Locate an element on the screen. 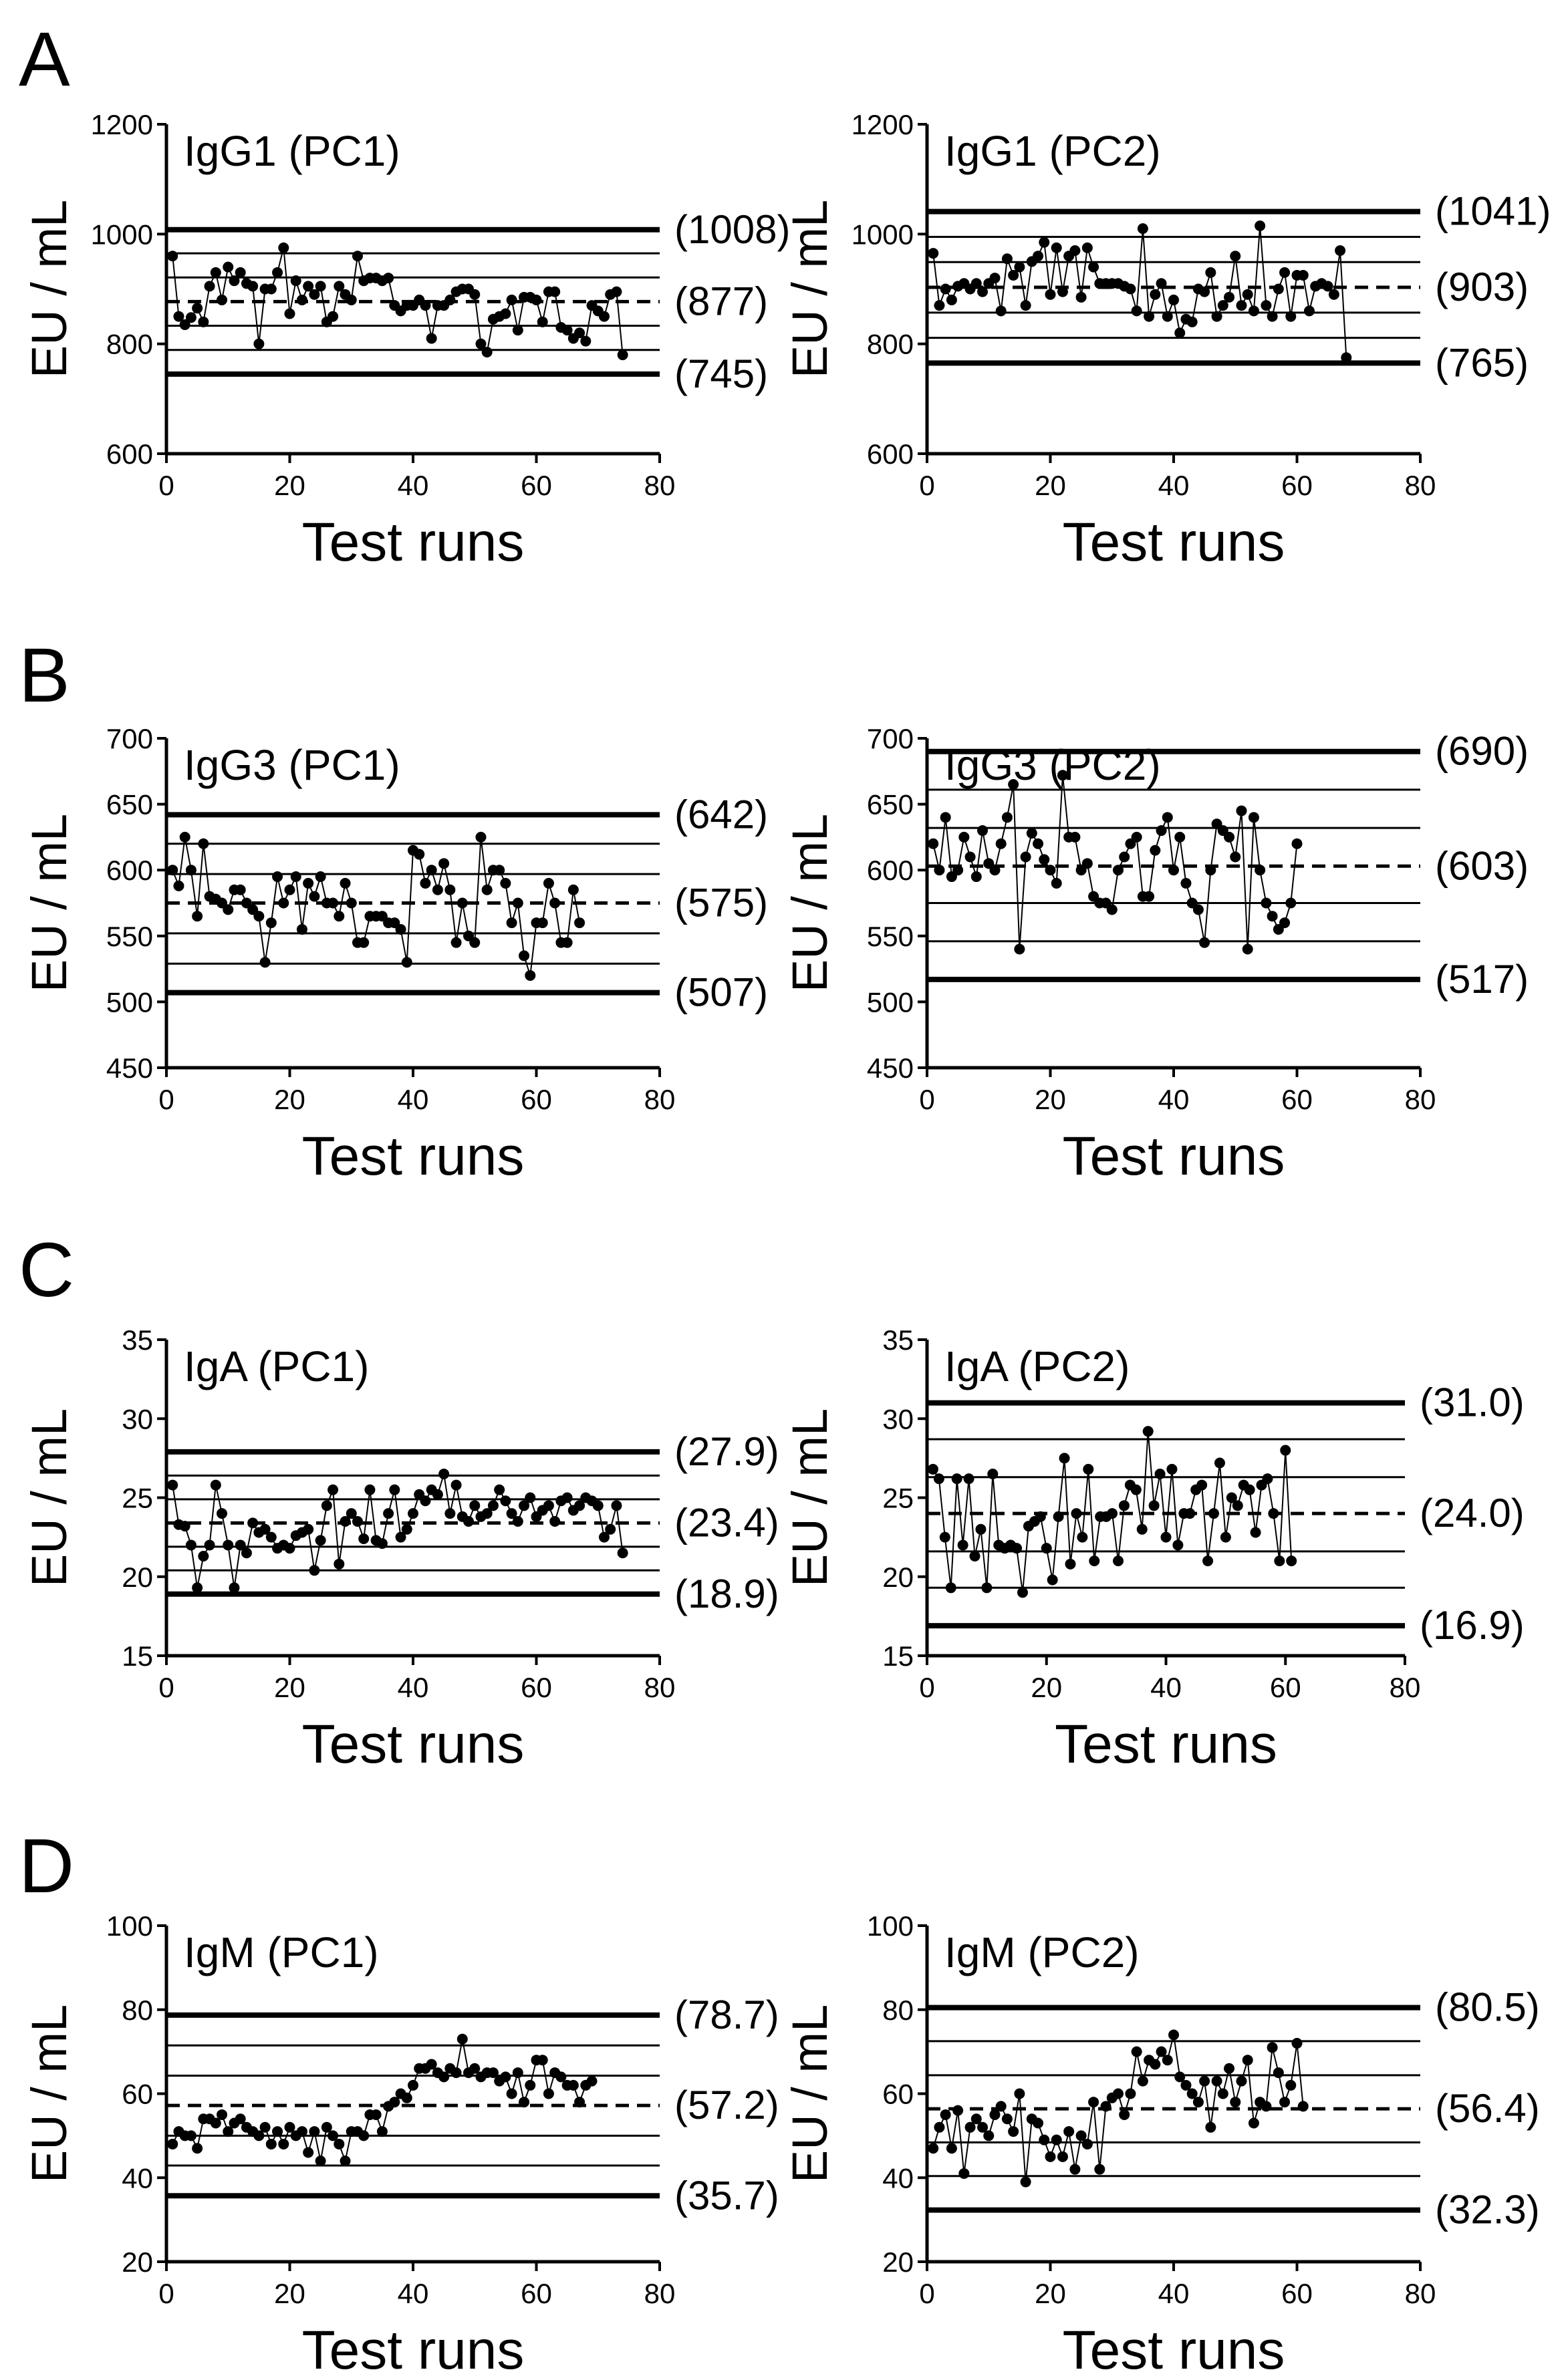 The width and height of the screenshot is (1568, 2380). y-tick-label: 15 is located at coordinates (137, 1656).